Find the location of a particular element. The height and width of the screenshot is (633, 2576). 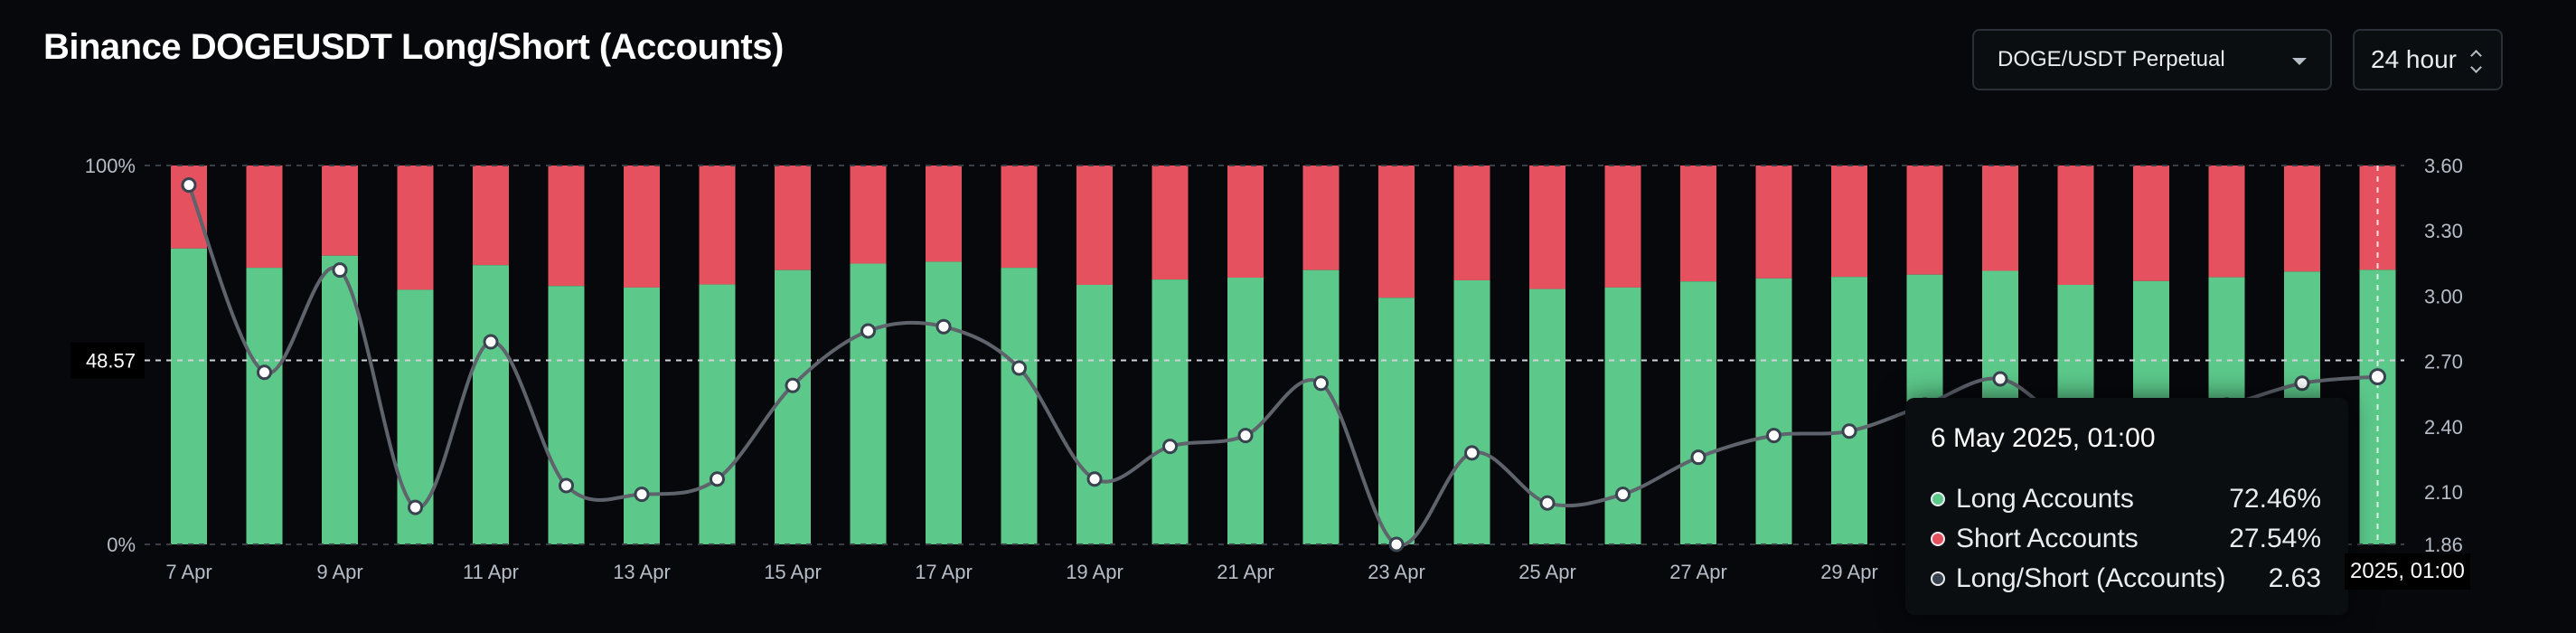

tooltip-row-long: Long Accounts 72.46% is located at coordinates (2126, 499).